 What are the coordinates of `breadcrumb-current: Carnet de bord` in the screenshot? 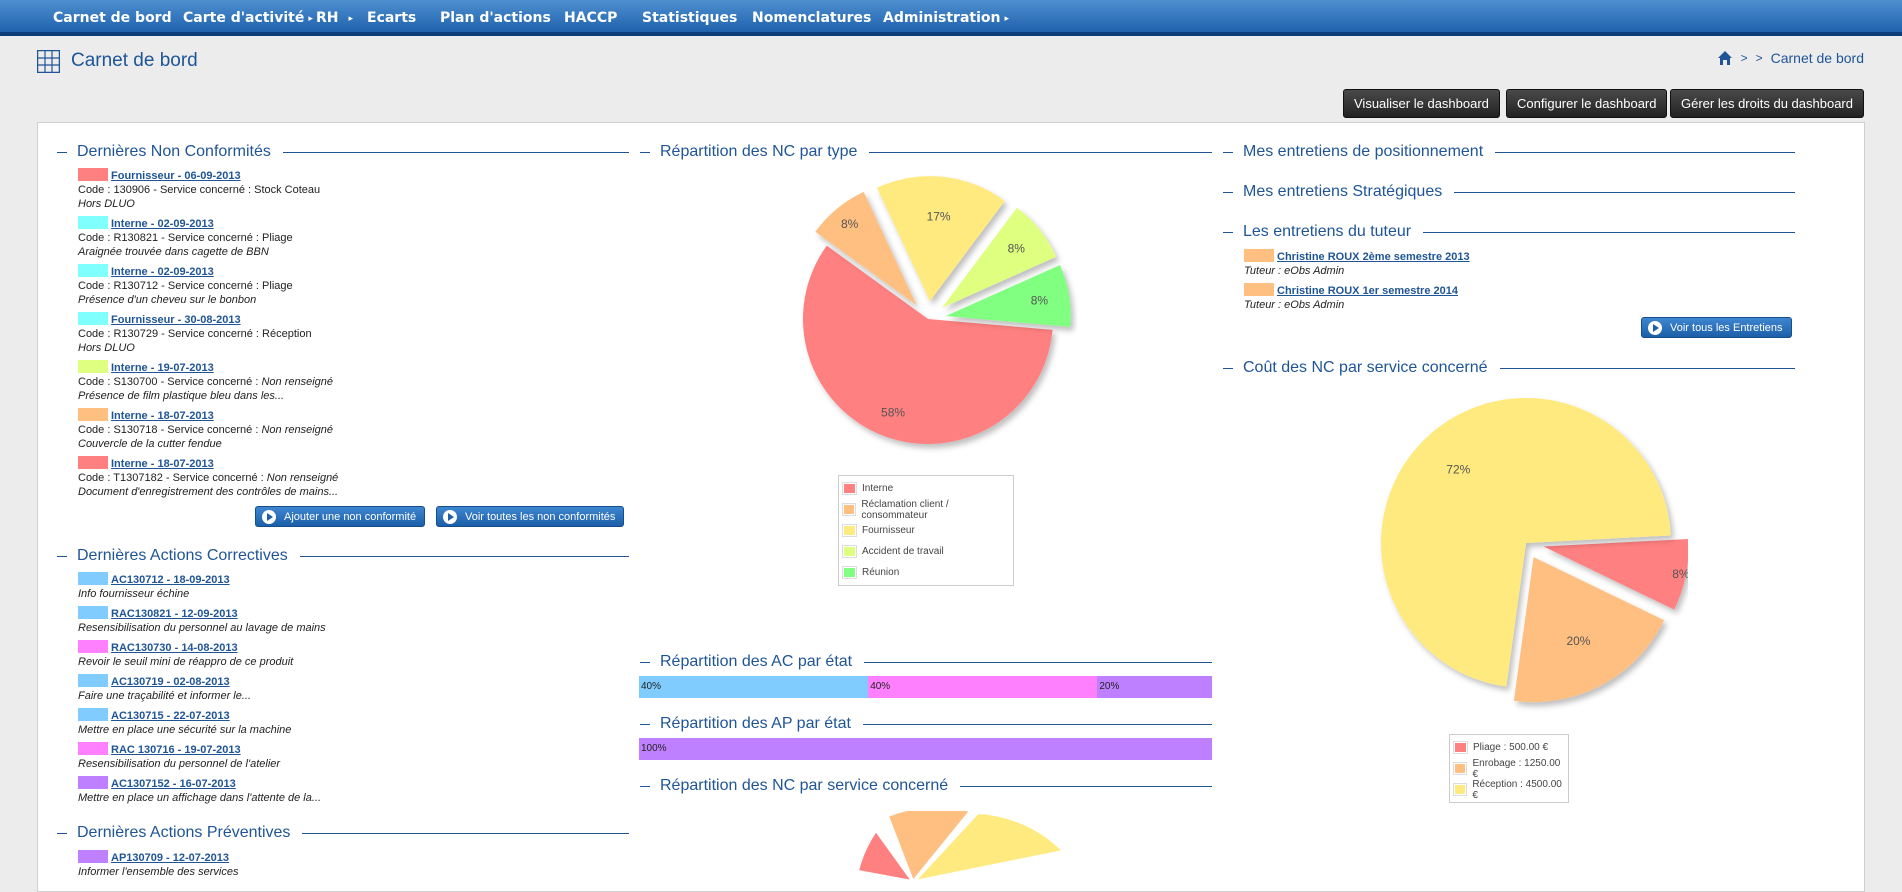 It's located at (1817, 58).